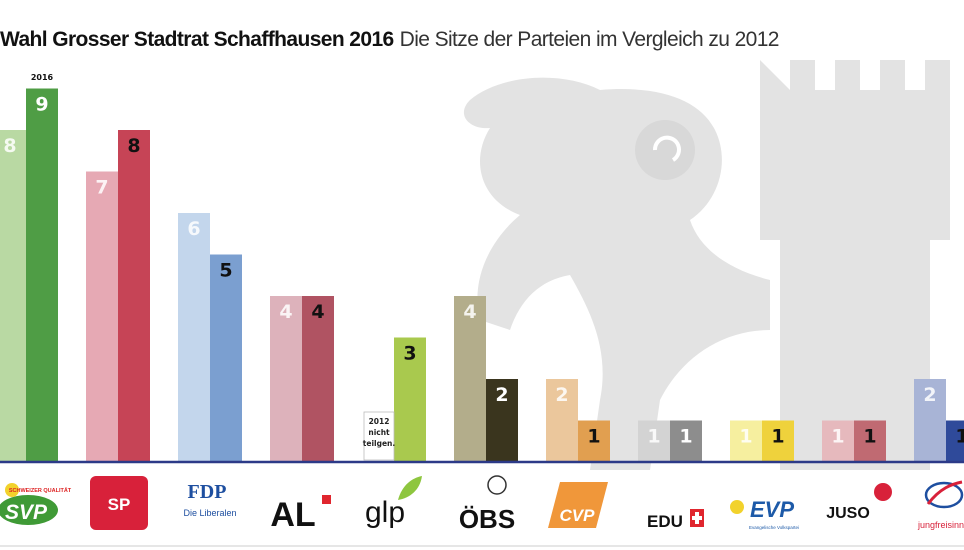 The height and width of the screenshot is (550, 964). Describe the element at coordinates (501, 395) in the screenshot. I see `data-label-bs-2016: 2` at that location.